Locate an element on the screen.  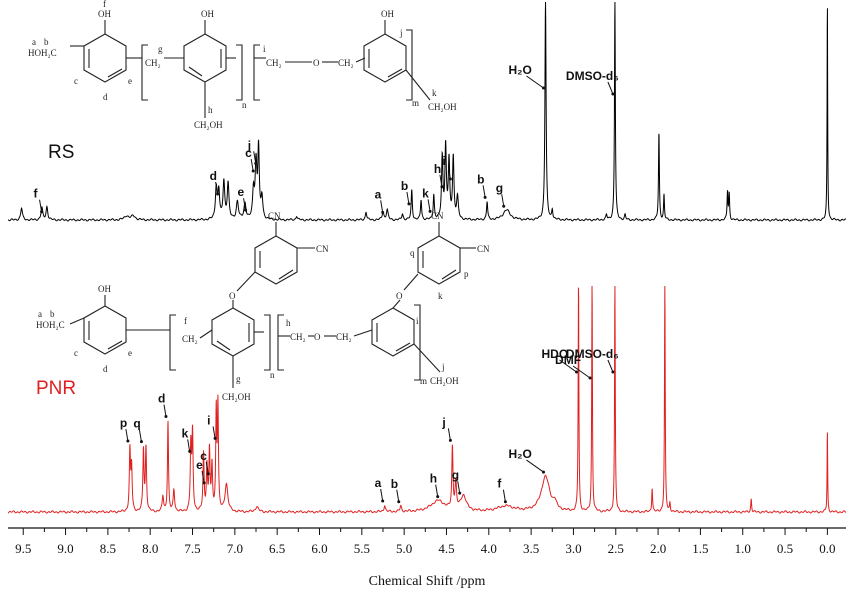
rs-label-b: b is located at coordinates (46, 42).